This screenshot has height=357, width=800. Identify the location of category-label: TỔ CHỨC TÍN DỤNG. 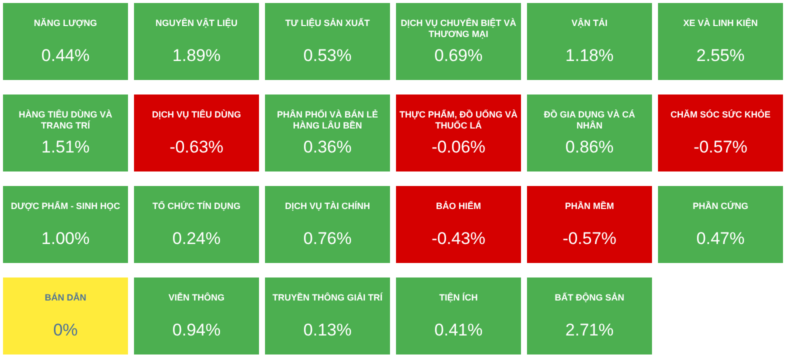
(196, 205).